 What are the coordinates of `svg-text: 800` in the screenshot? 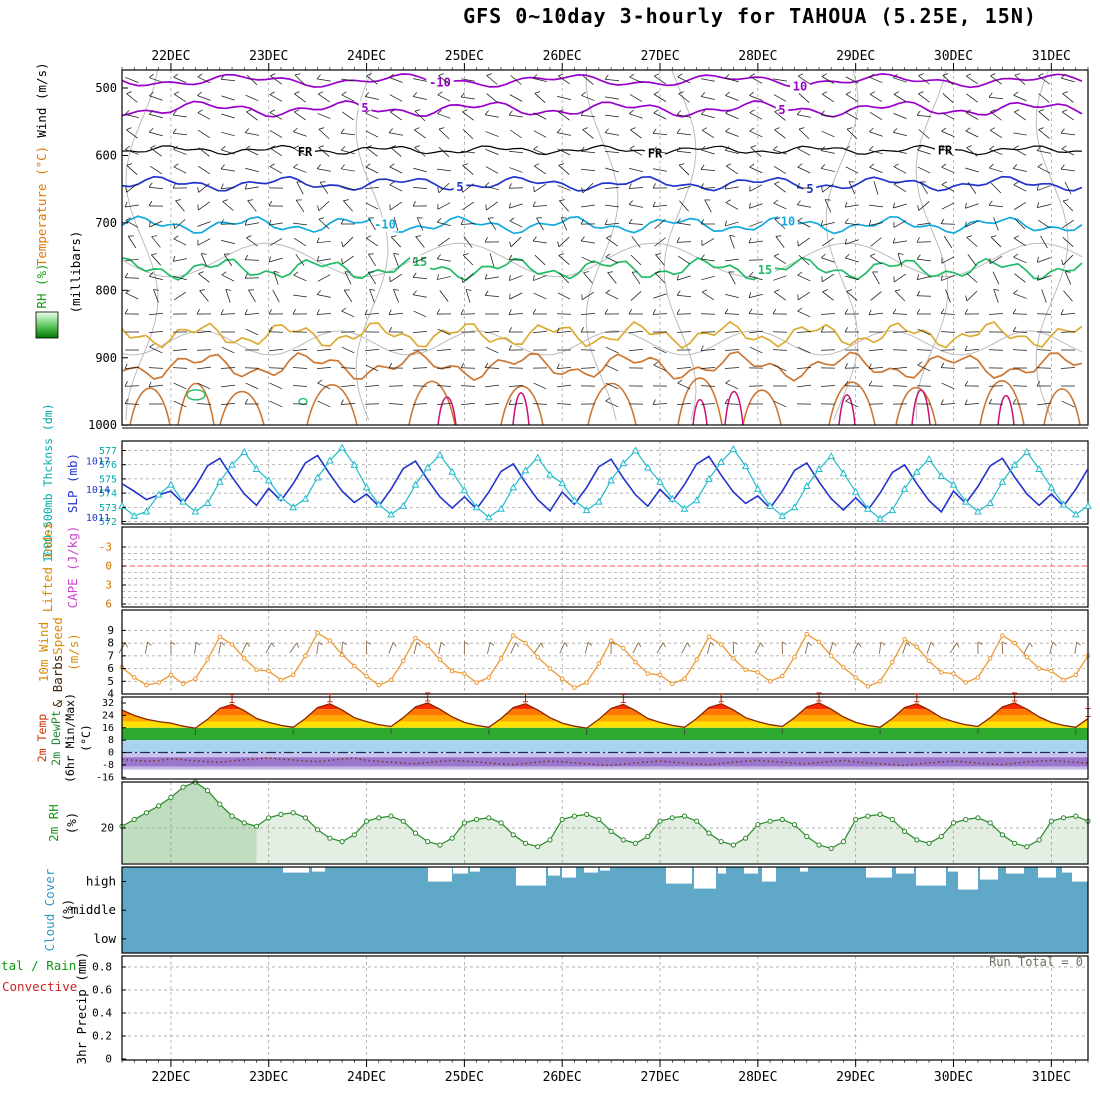 It's located at (106, 290).